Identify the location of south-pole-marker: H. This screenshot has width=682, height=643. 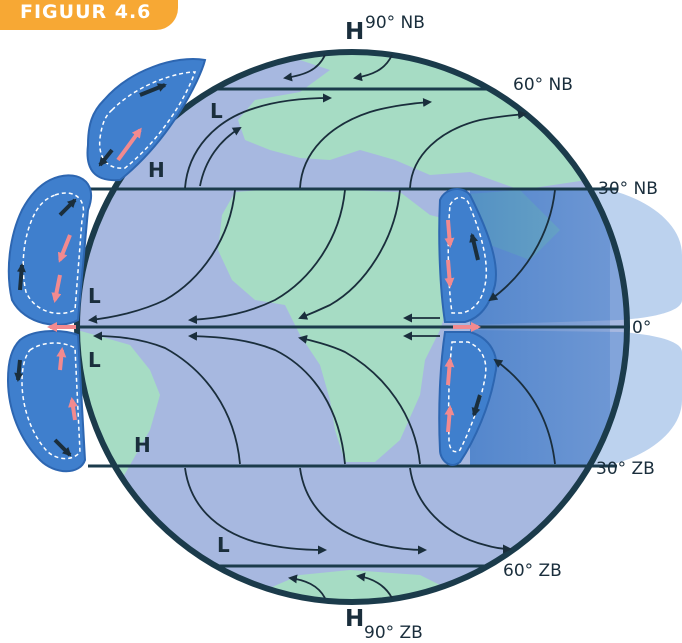
(354, 619).